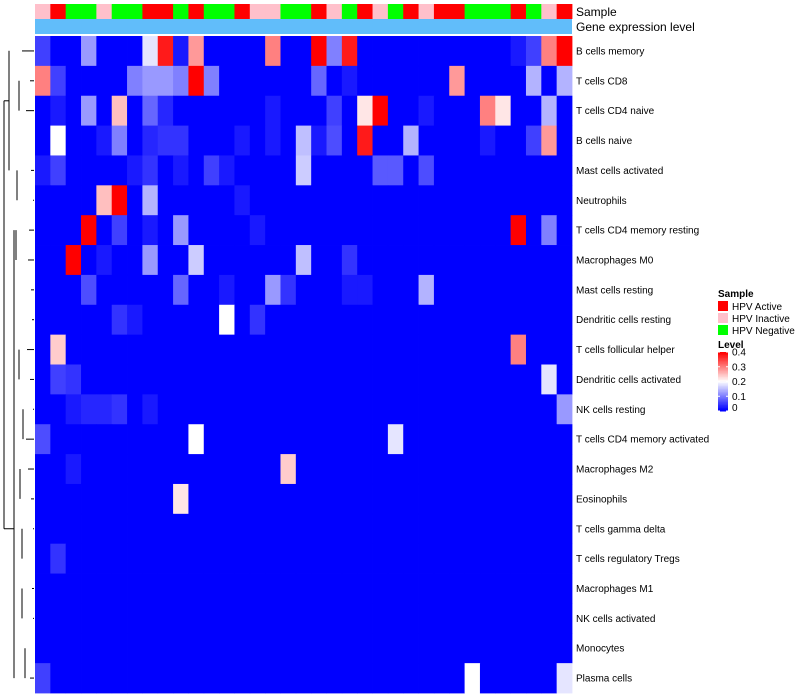 This screenshot has height=700, width=800. What do you see at coordinates (610, 410) in the screenshot?
I see `row-label: NK cells resting` at bounding box center [610, 410].